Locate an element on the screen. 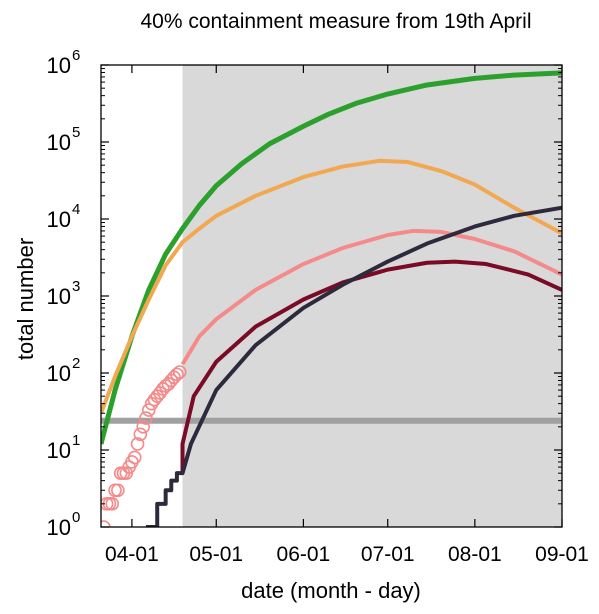 This screenshot has height=614, width=599. y-tick-exponent: 4 is located at coordinates (76, 209).